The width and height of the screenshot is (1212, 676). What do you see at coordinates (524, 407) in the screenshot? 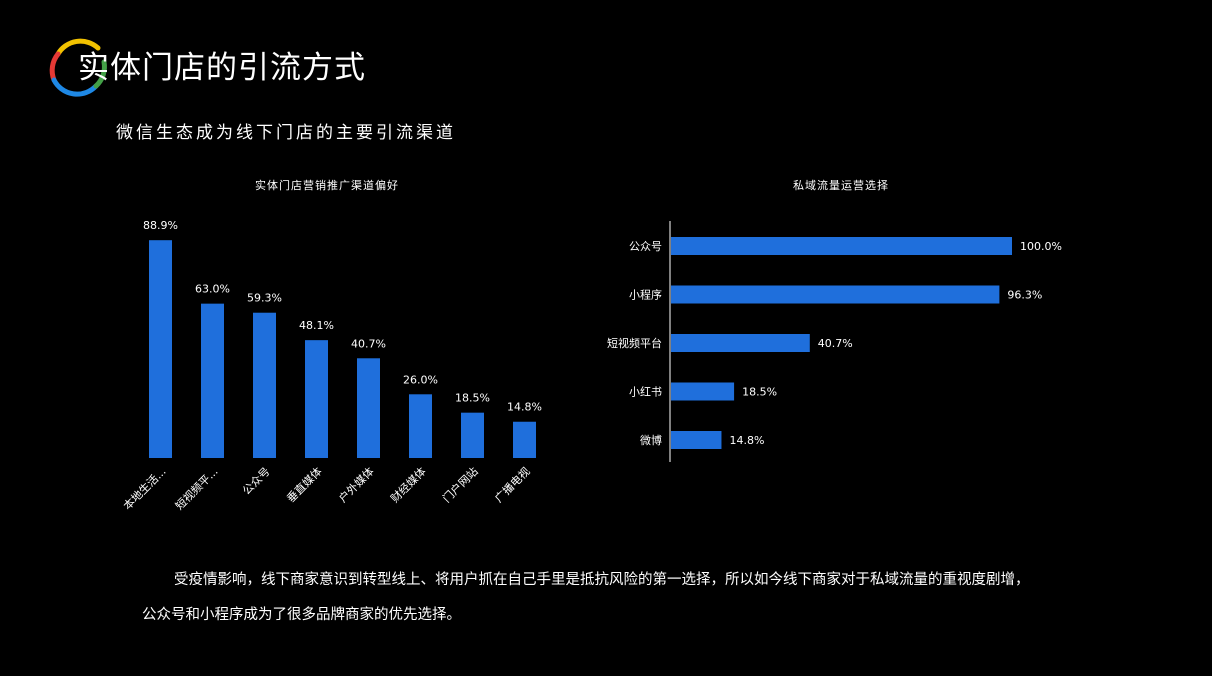
I see `chart1-data-label: 14.8%` at bounding box center [524, 407].